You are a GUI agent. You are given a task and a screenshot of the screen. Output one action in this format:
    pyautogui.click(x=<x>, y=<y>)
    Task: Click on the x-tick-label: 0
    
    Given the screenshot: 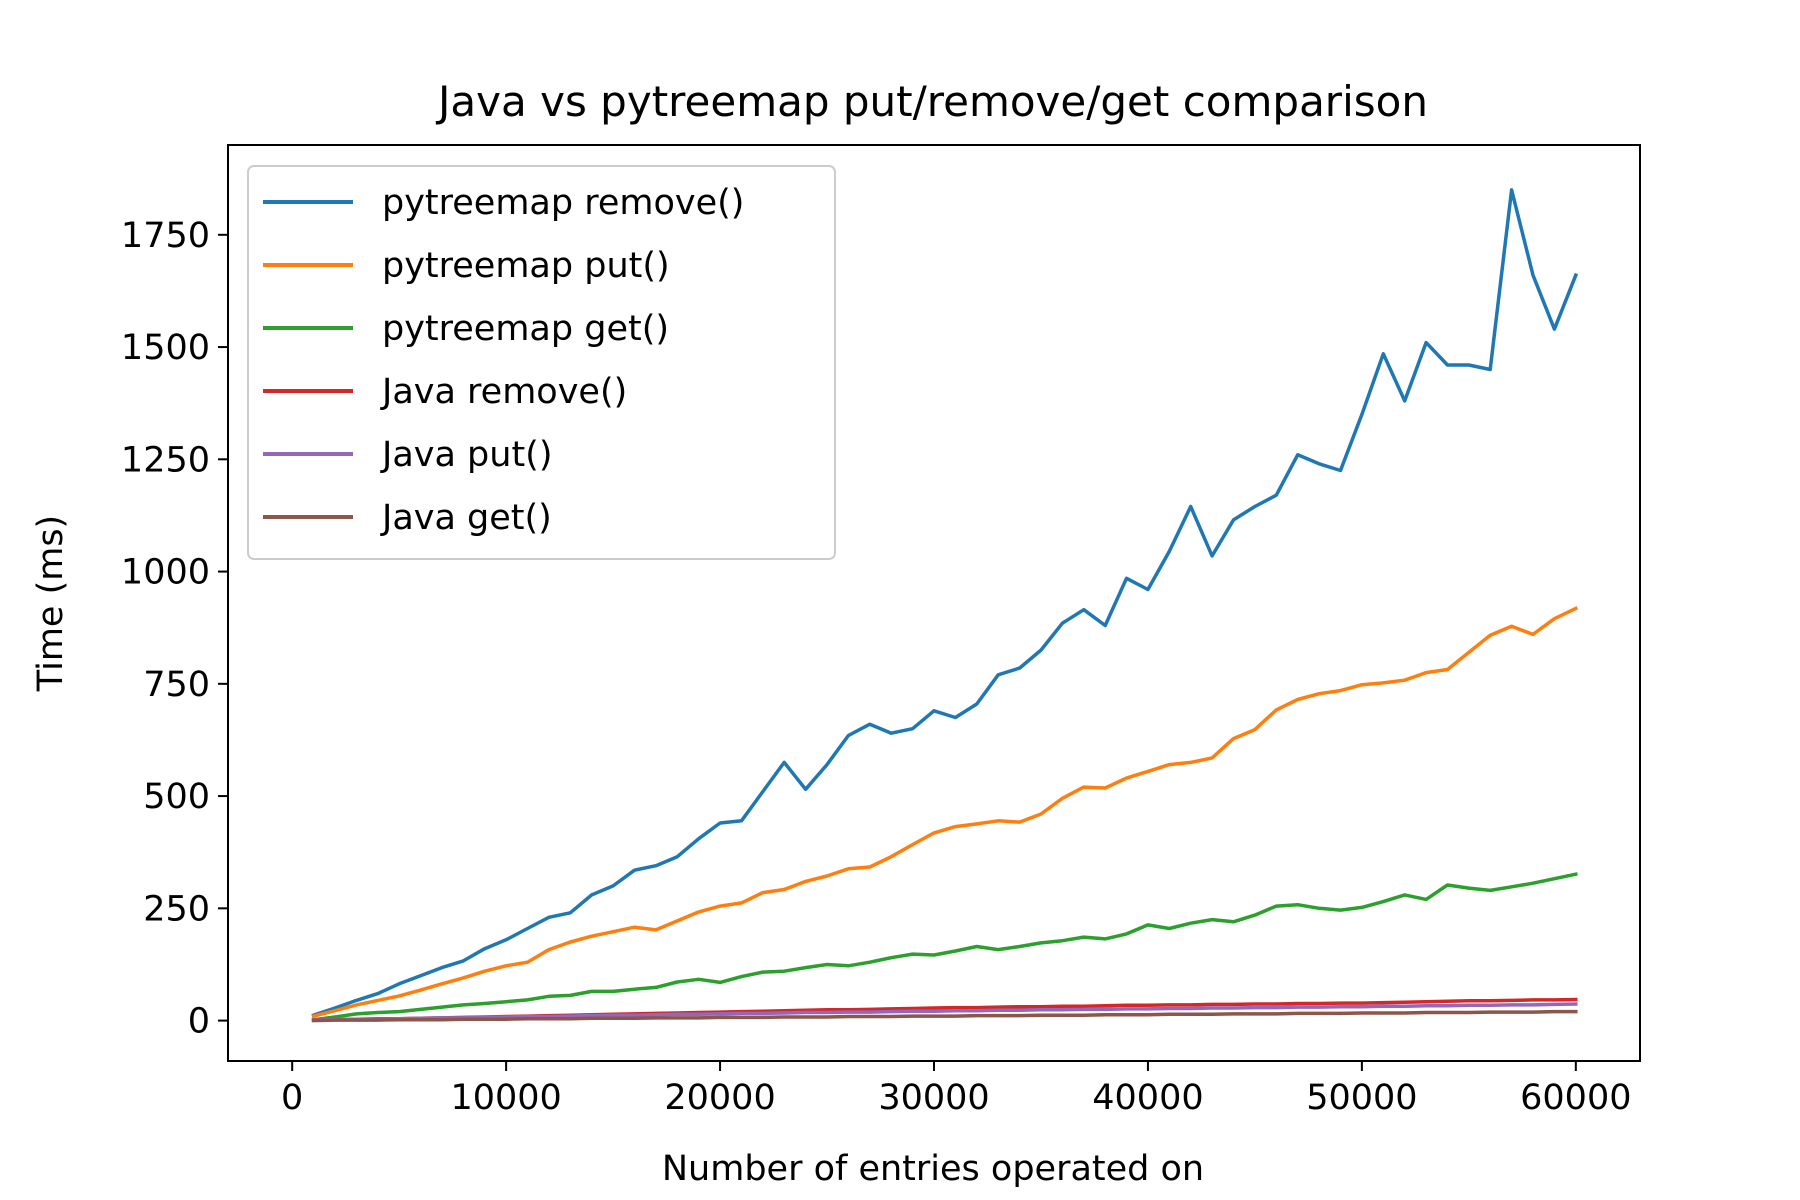 What is the action you would take?
    pyautogui.click(x=292, y=1098)
    